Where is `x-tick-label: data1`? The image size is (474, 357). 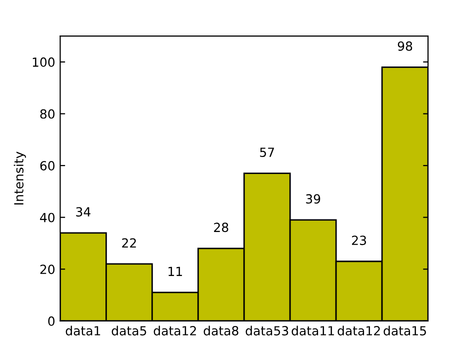 x-tick-label: data1 is located at coordinates (83, 331).